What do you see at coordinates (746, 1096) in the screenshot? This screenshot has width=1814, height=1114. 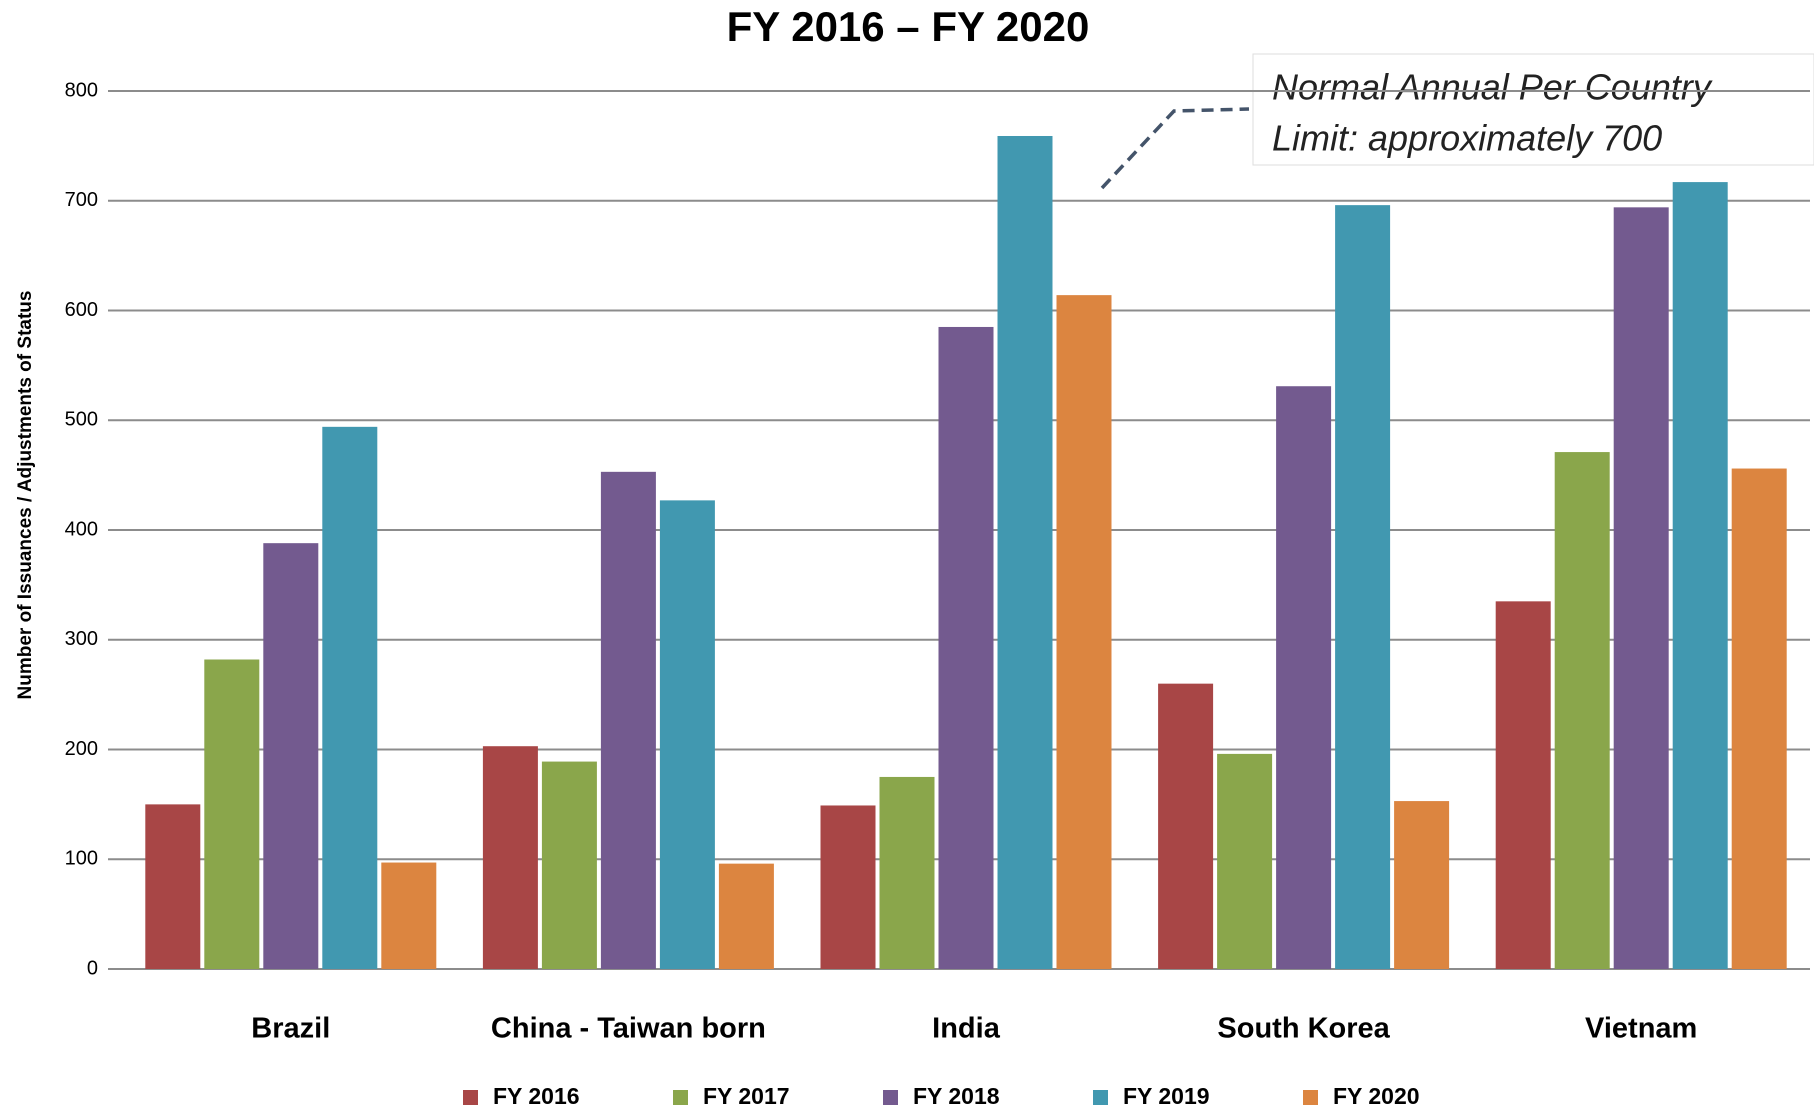 I see `legend-label: FY 2017` at bounding box center [746, 1096].